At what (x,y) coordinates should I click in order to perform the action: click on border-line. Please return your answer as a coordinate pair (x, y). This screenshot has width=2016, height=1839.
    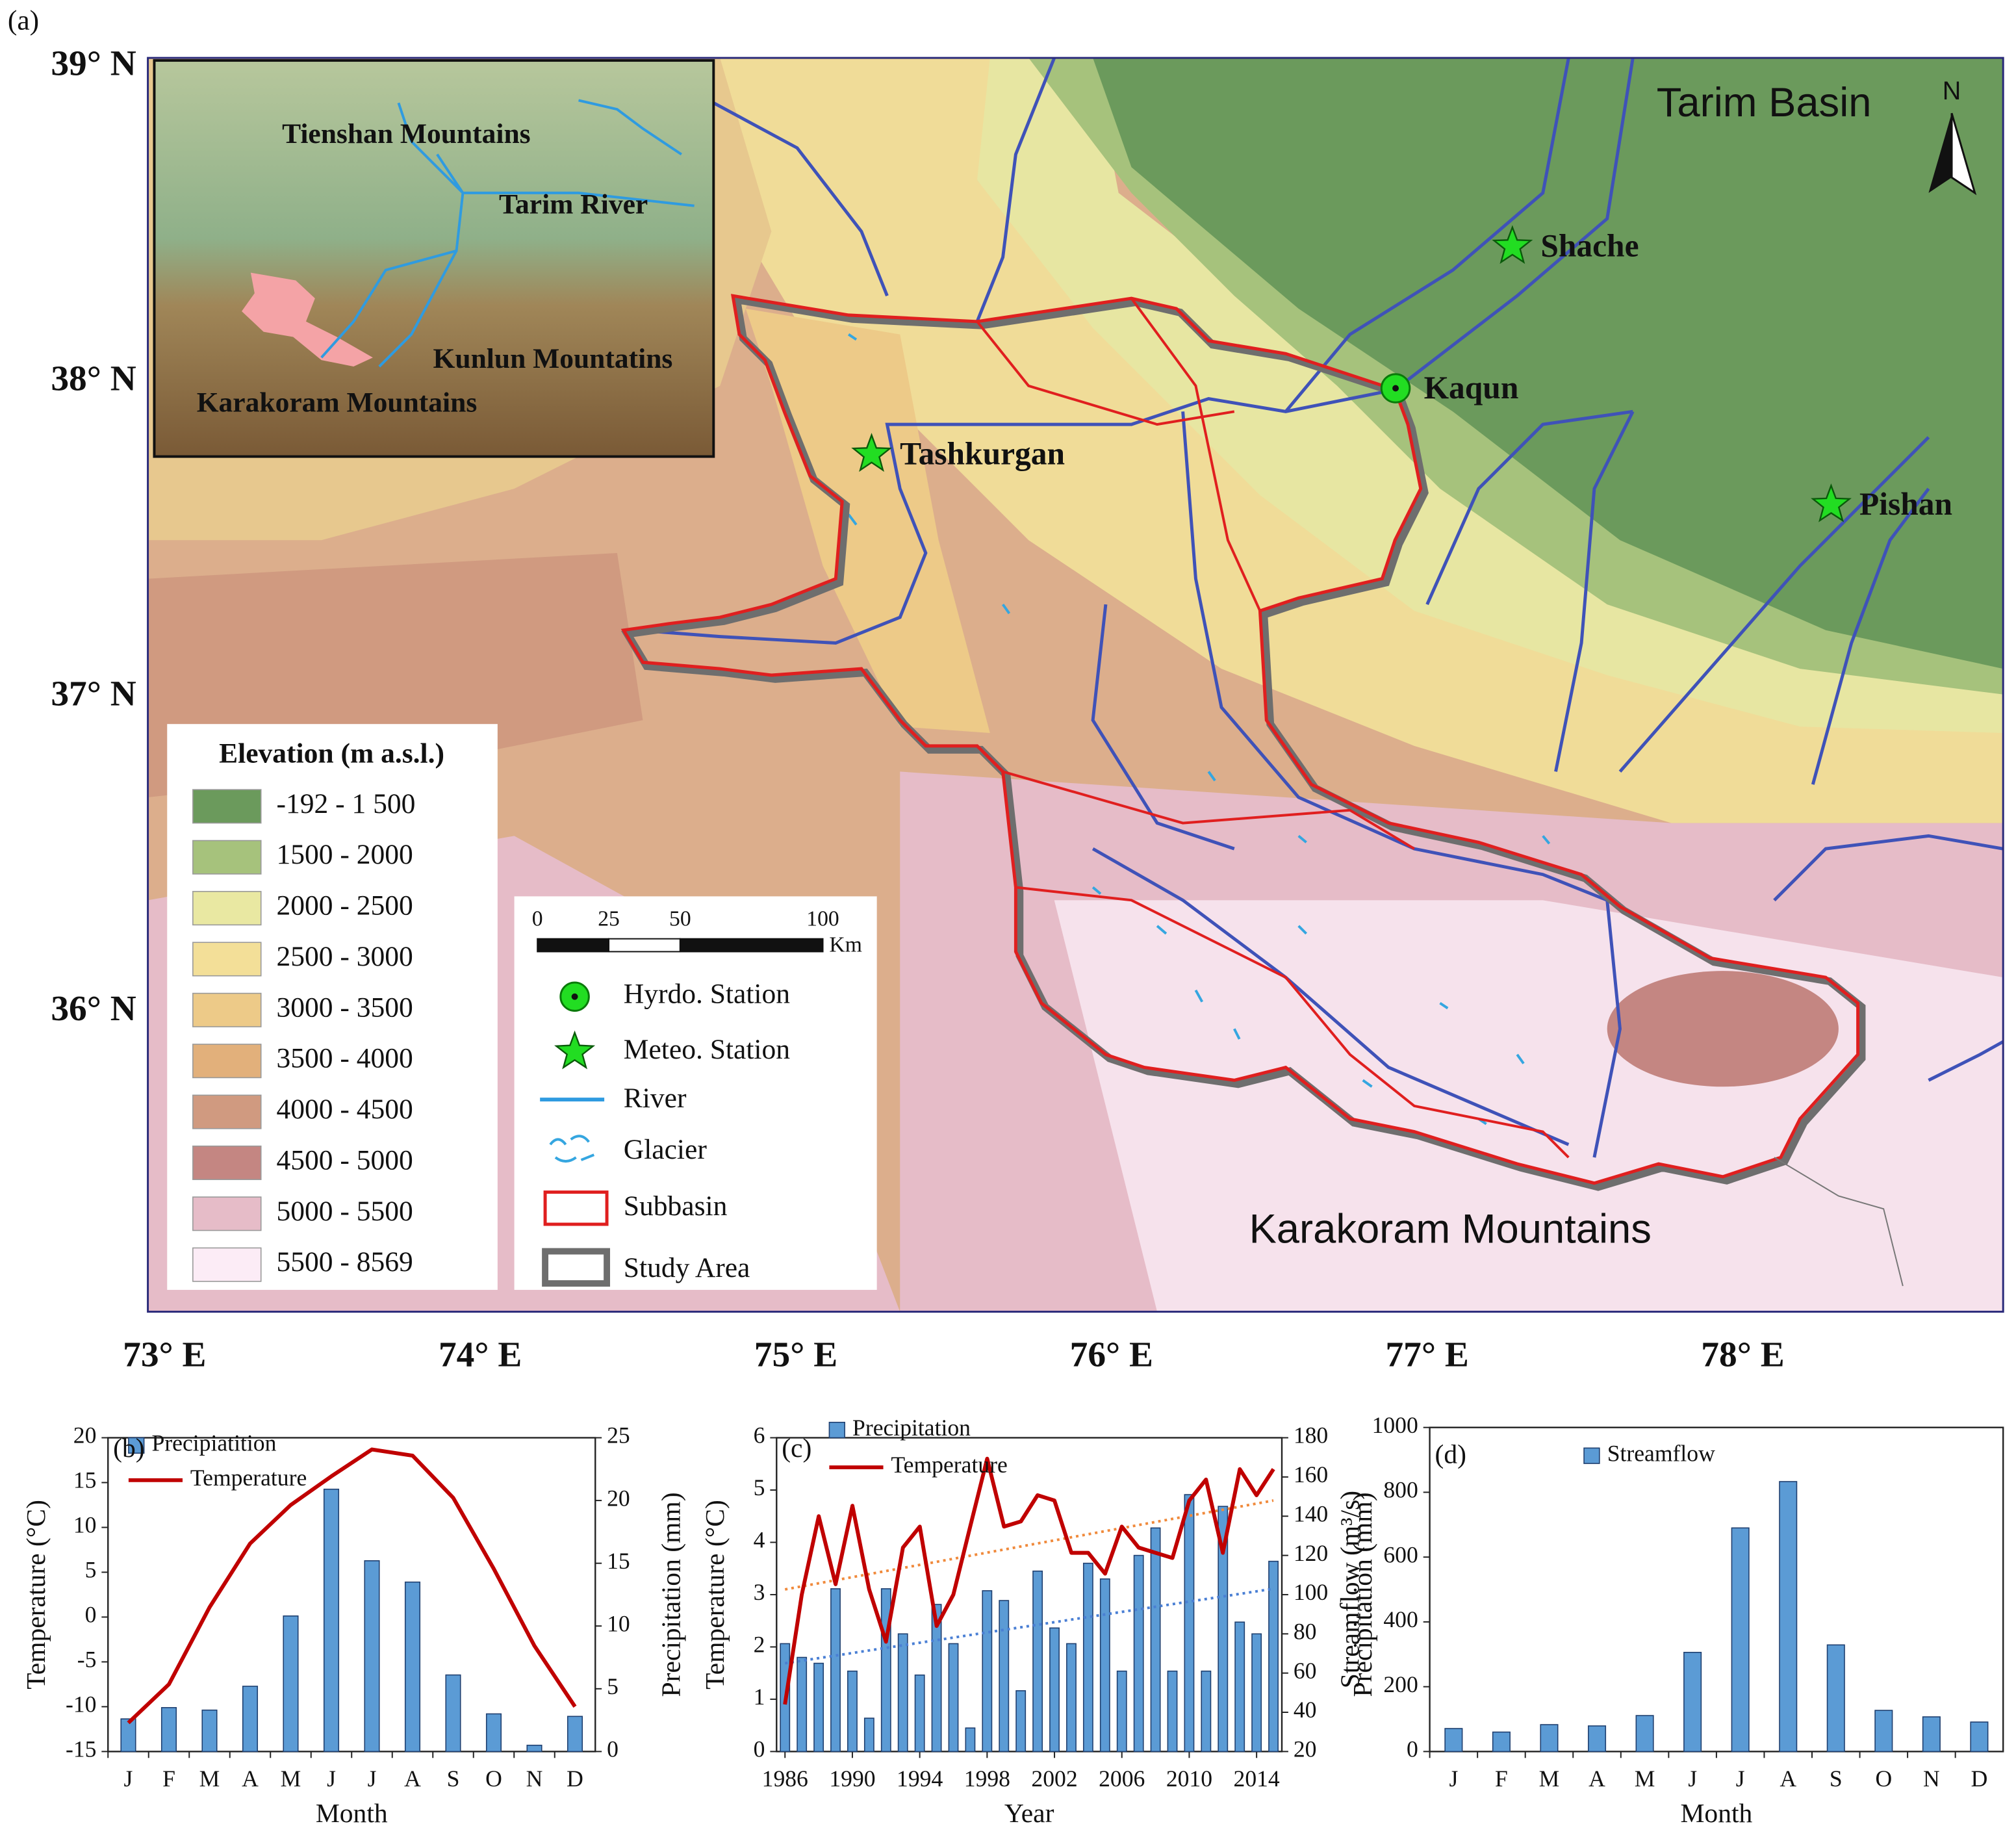
    Looking at the image, I should click on (1839, 1222).